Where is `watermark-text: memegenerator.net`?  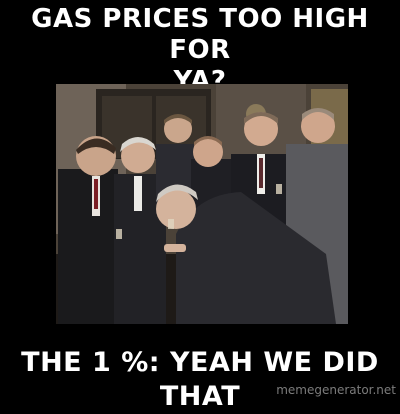
watermark-text: memegenerator.net is located at coordinates (336, 390).